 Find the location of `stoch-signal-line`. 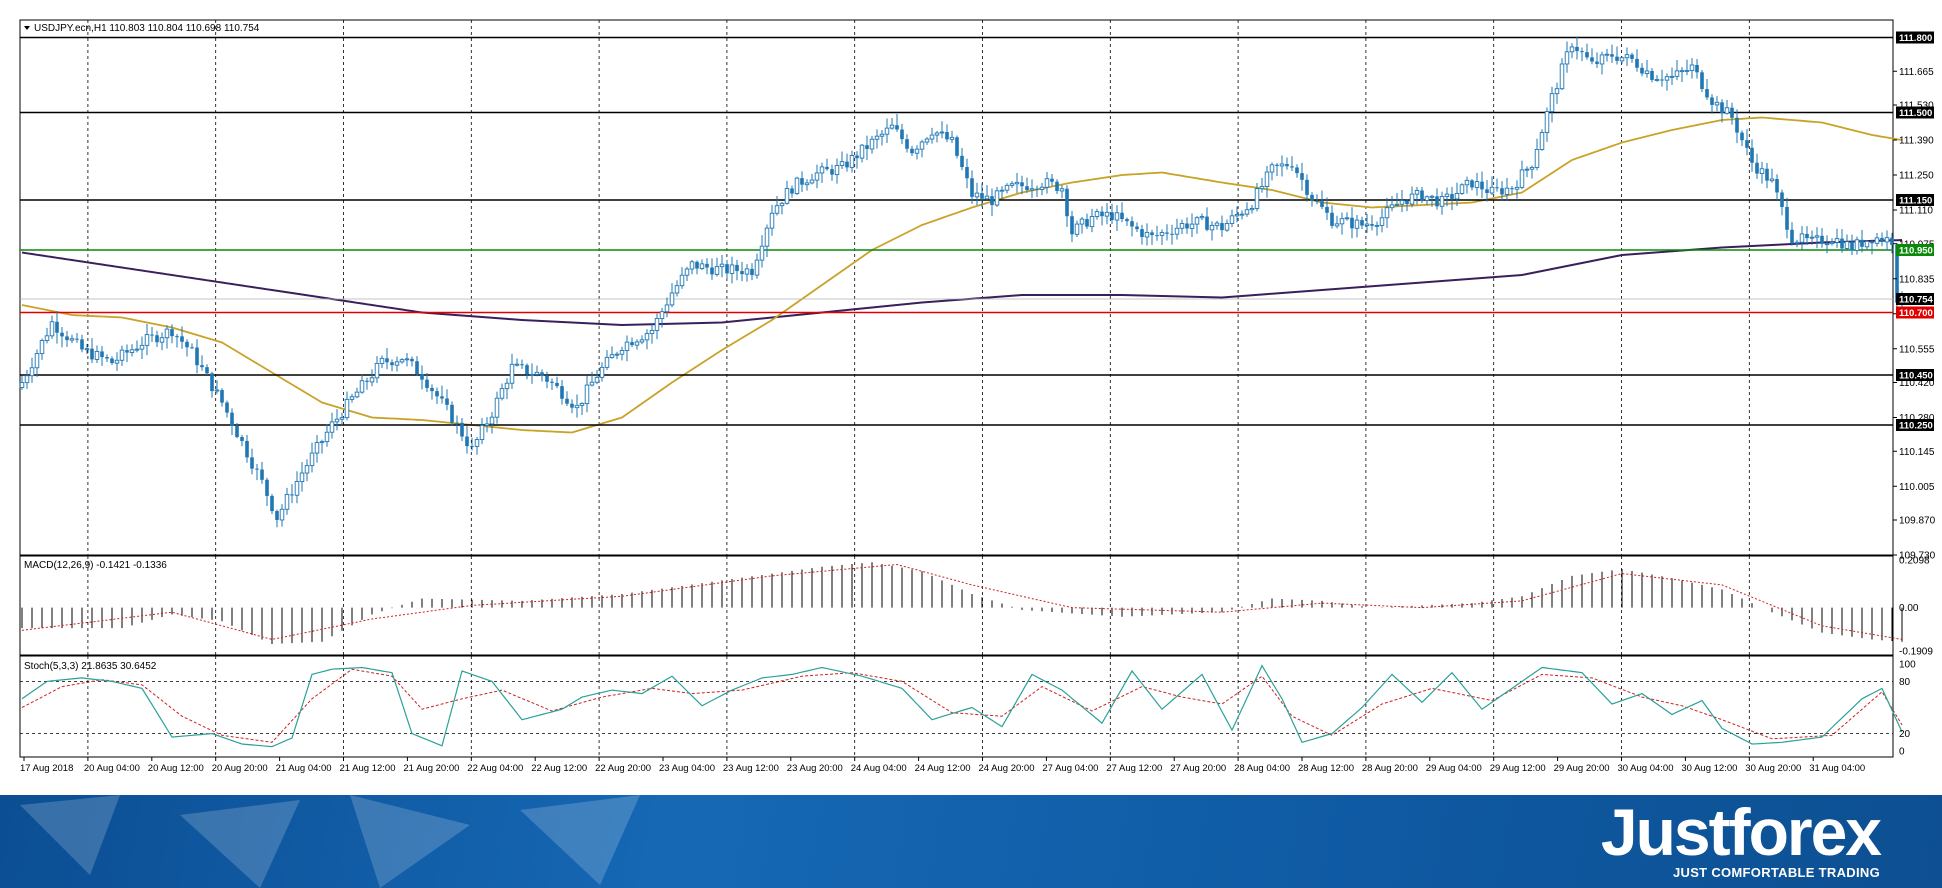

stoch-signal-line is located at coordinates (962, 705).